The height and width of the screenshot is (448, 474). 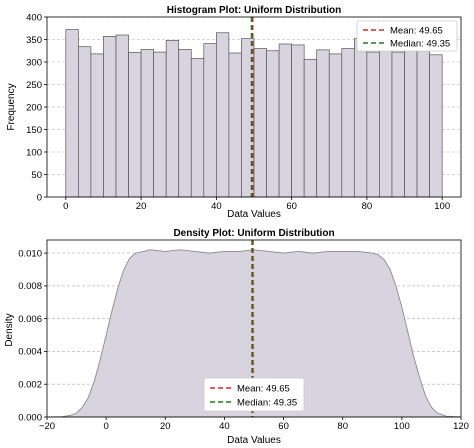 What do you see at coordinates (461, 426) in the screenshot?
I see `density-x-tick-label: 120` at bounding box center [461, 426].